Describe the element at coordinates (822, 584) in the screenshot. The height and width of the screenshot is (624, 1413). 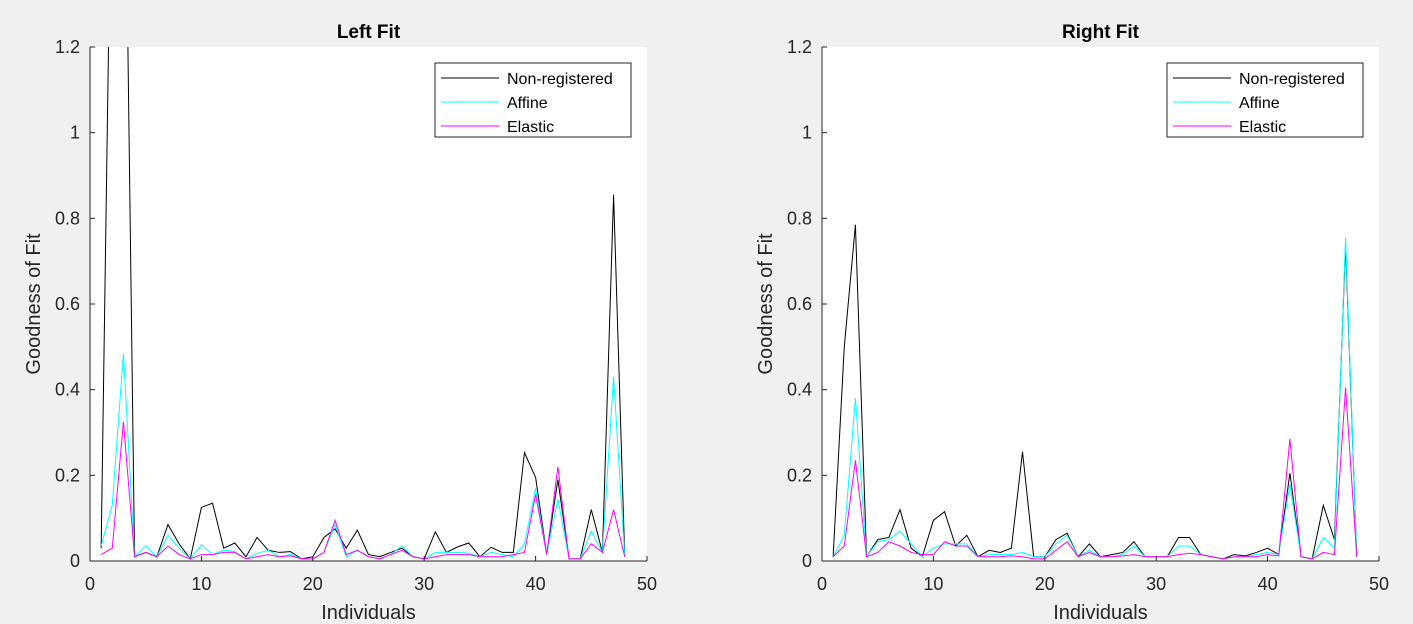
I see `chart-1-x-tick-label: 0` at that location.